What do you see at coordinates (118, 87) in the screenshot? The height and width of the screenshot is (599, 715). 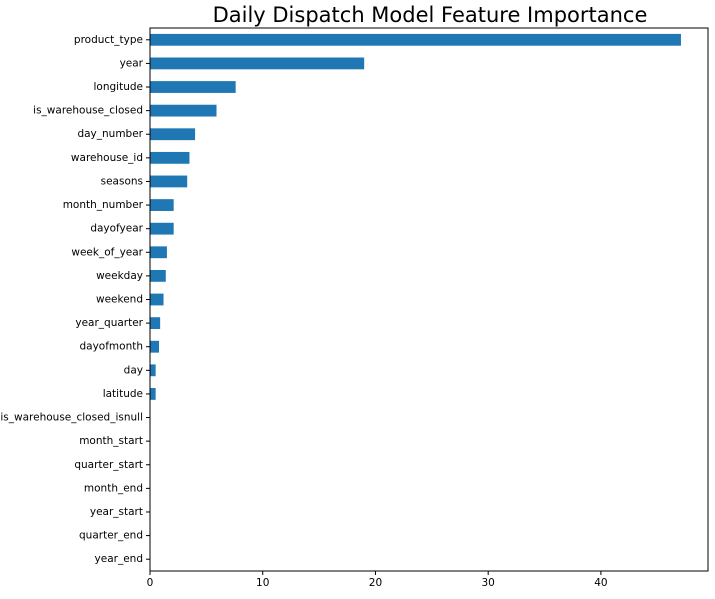 I see `y-tick-label-longitude: longitude` at bounding box center [118, 87].